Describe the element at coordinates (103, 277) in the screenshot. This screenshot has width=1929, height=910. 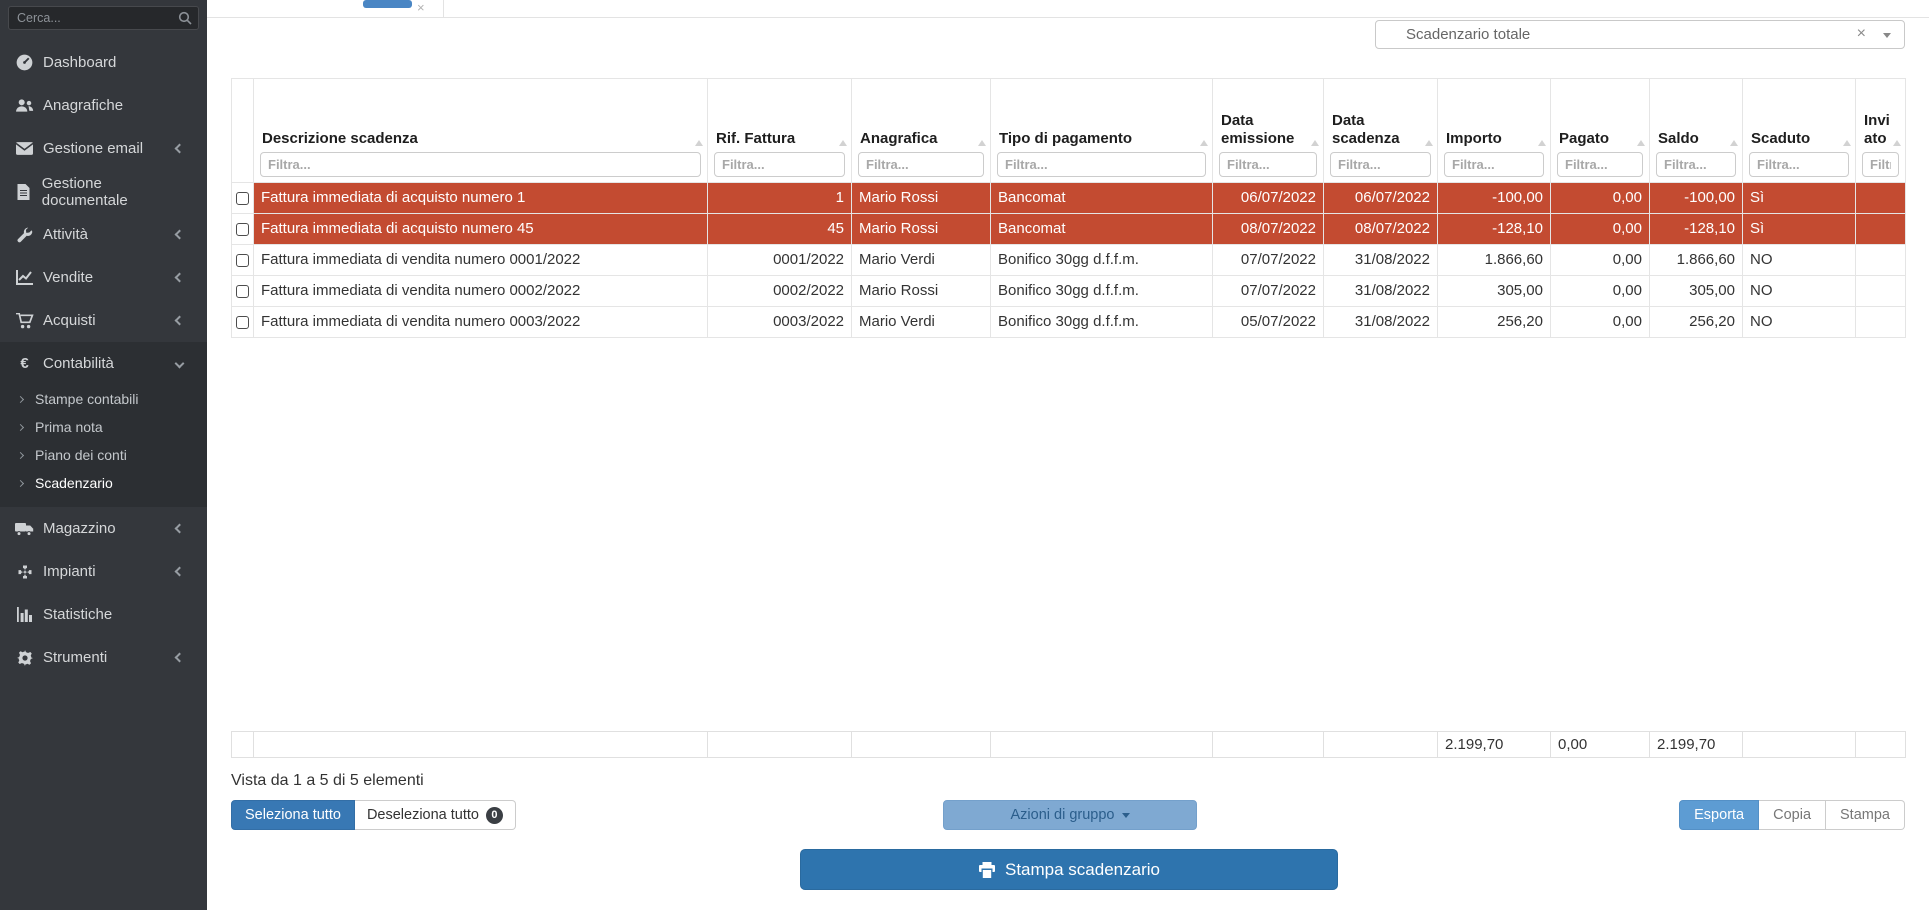
I see `sidebar-item-vendite: Vendite` at that location.